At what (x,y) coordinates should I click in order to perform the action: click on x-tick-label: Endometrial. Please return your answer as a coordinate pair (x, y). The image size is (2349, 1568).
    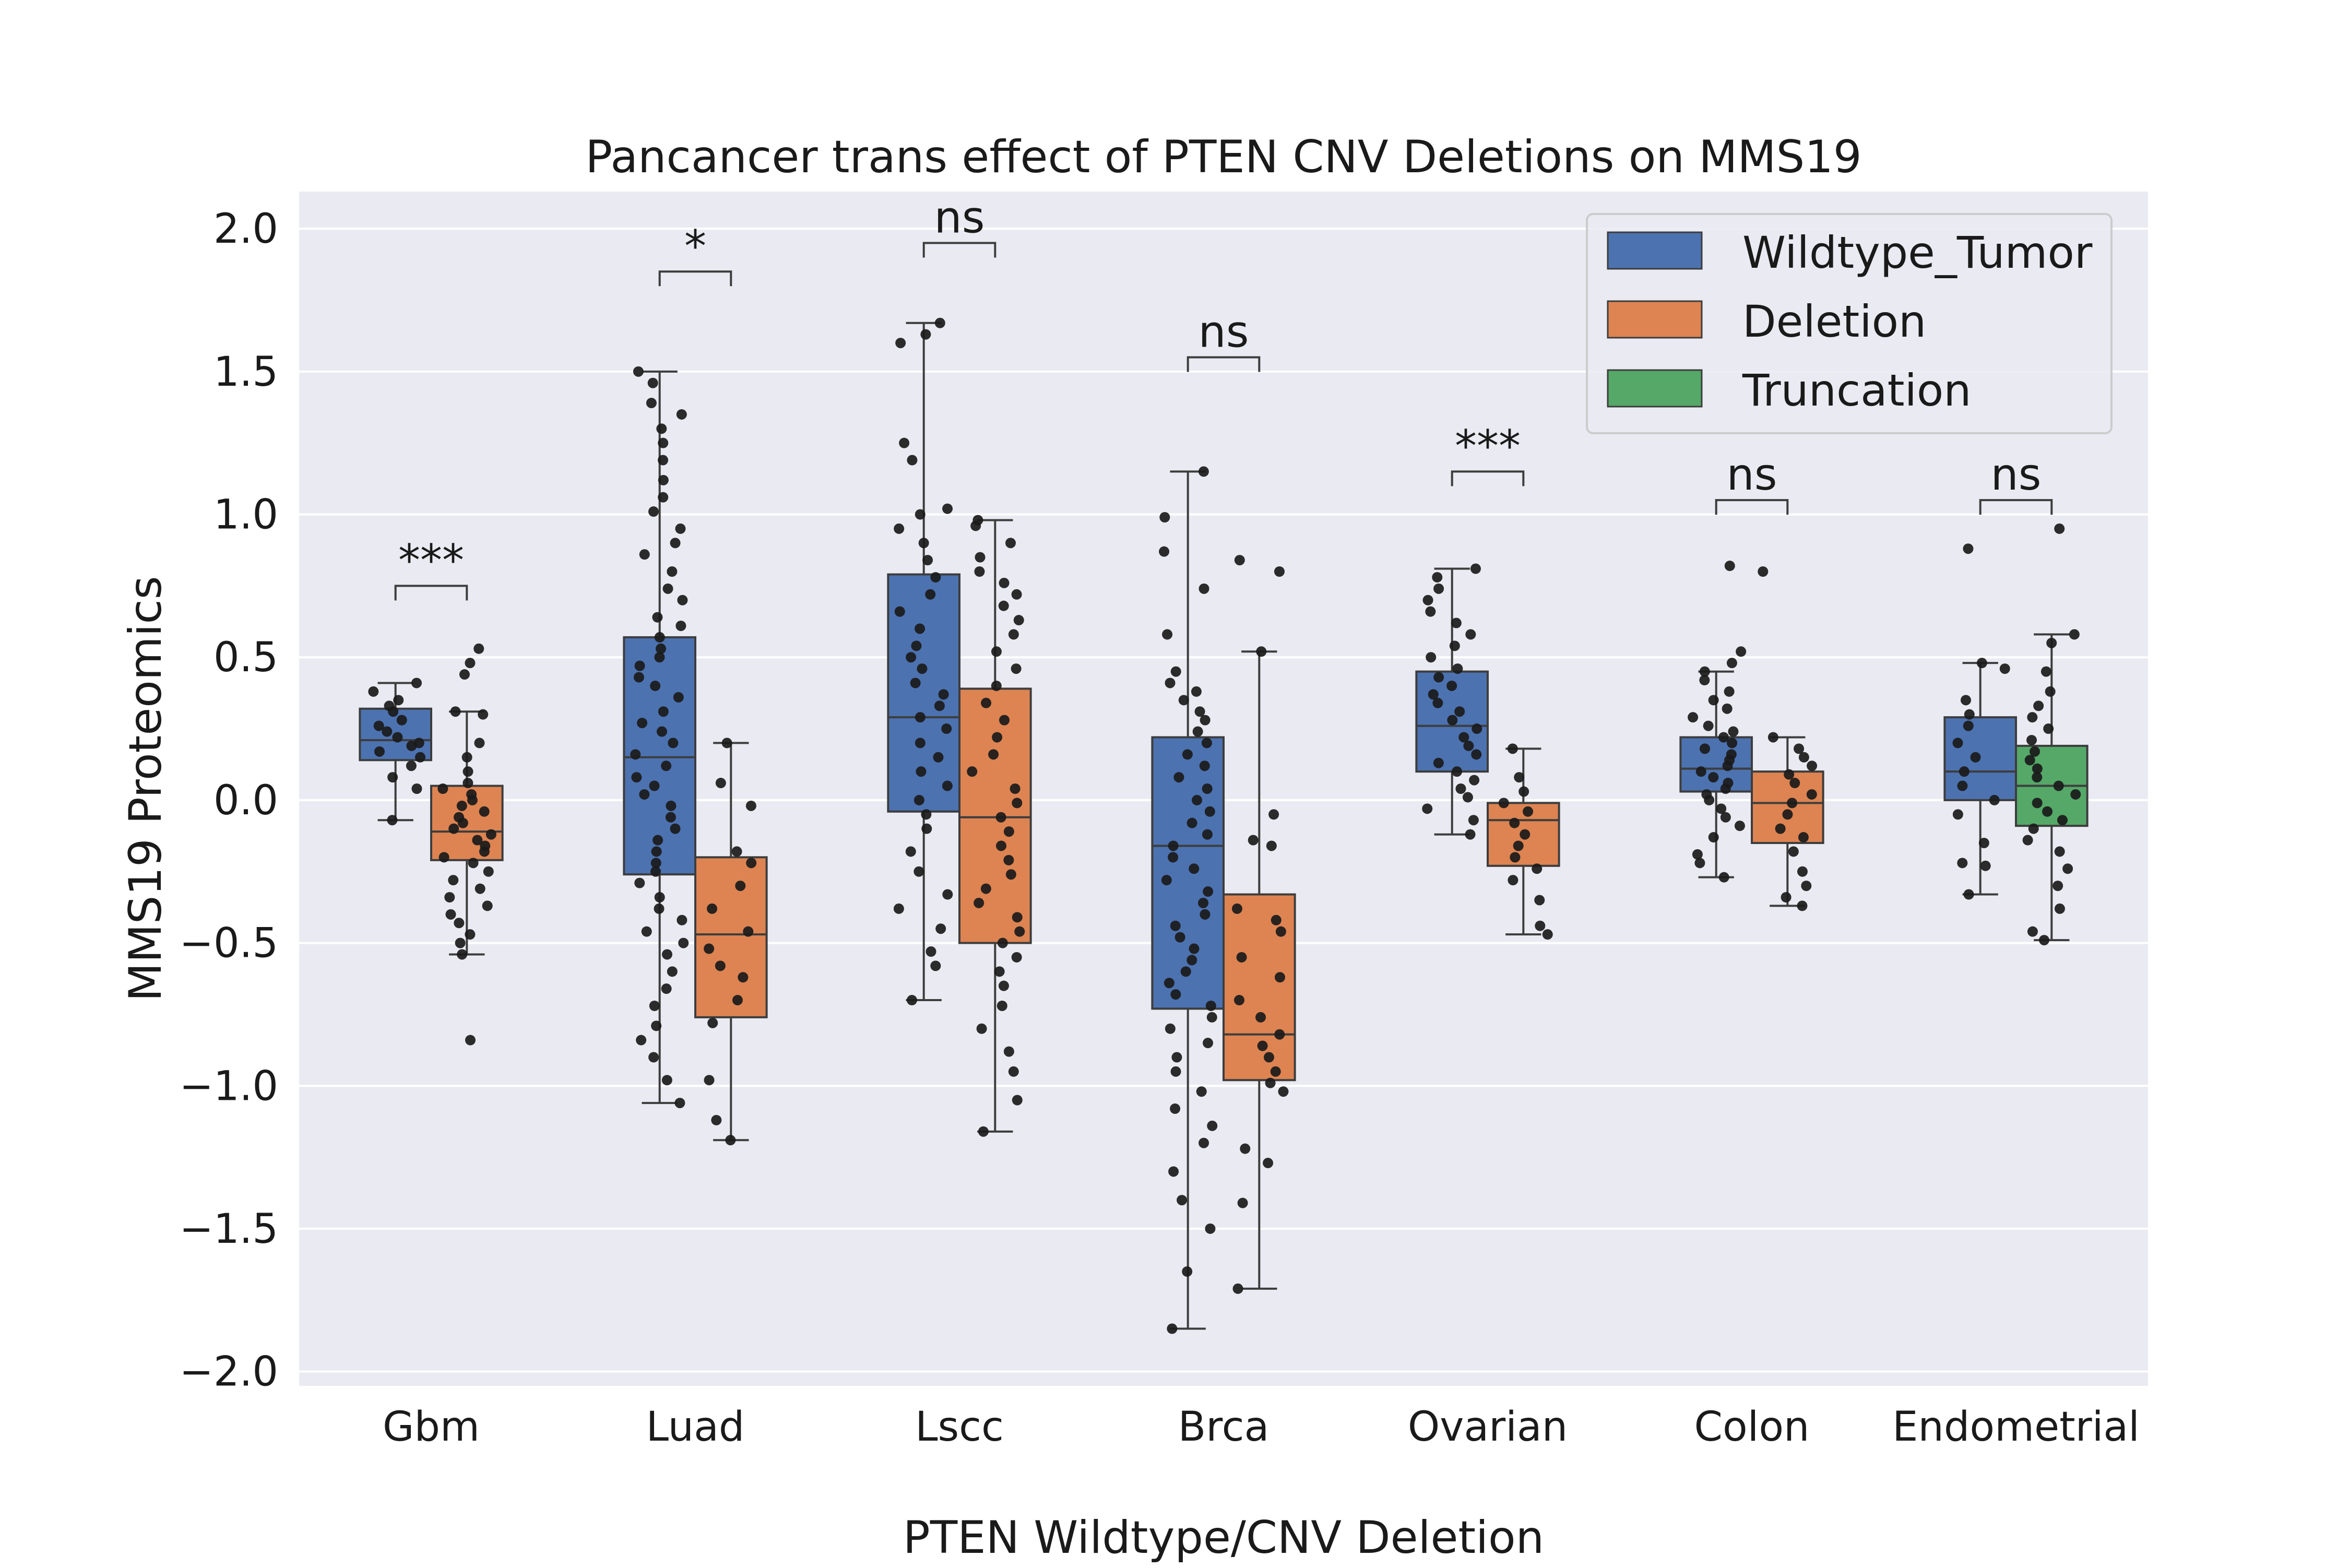
    Looking at the image, I should click on (2016, 1427).